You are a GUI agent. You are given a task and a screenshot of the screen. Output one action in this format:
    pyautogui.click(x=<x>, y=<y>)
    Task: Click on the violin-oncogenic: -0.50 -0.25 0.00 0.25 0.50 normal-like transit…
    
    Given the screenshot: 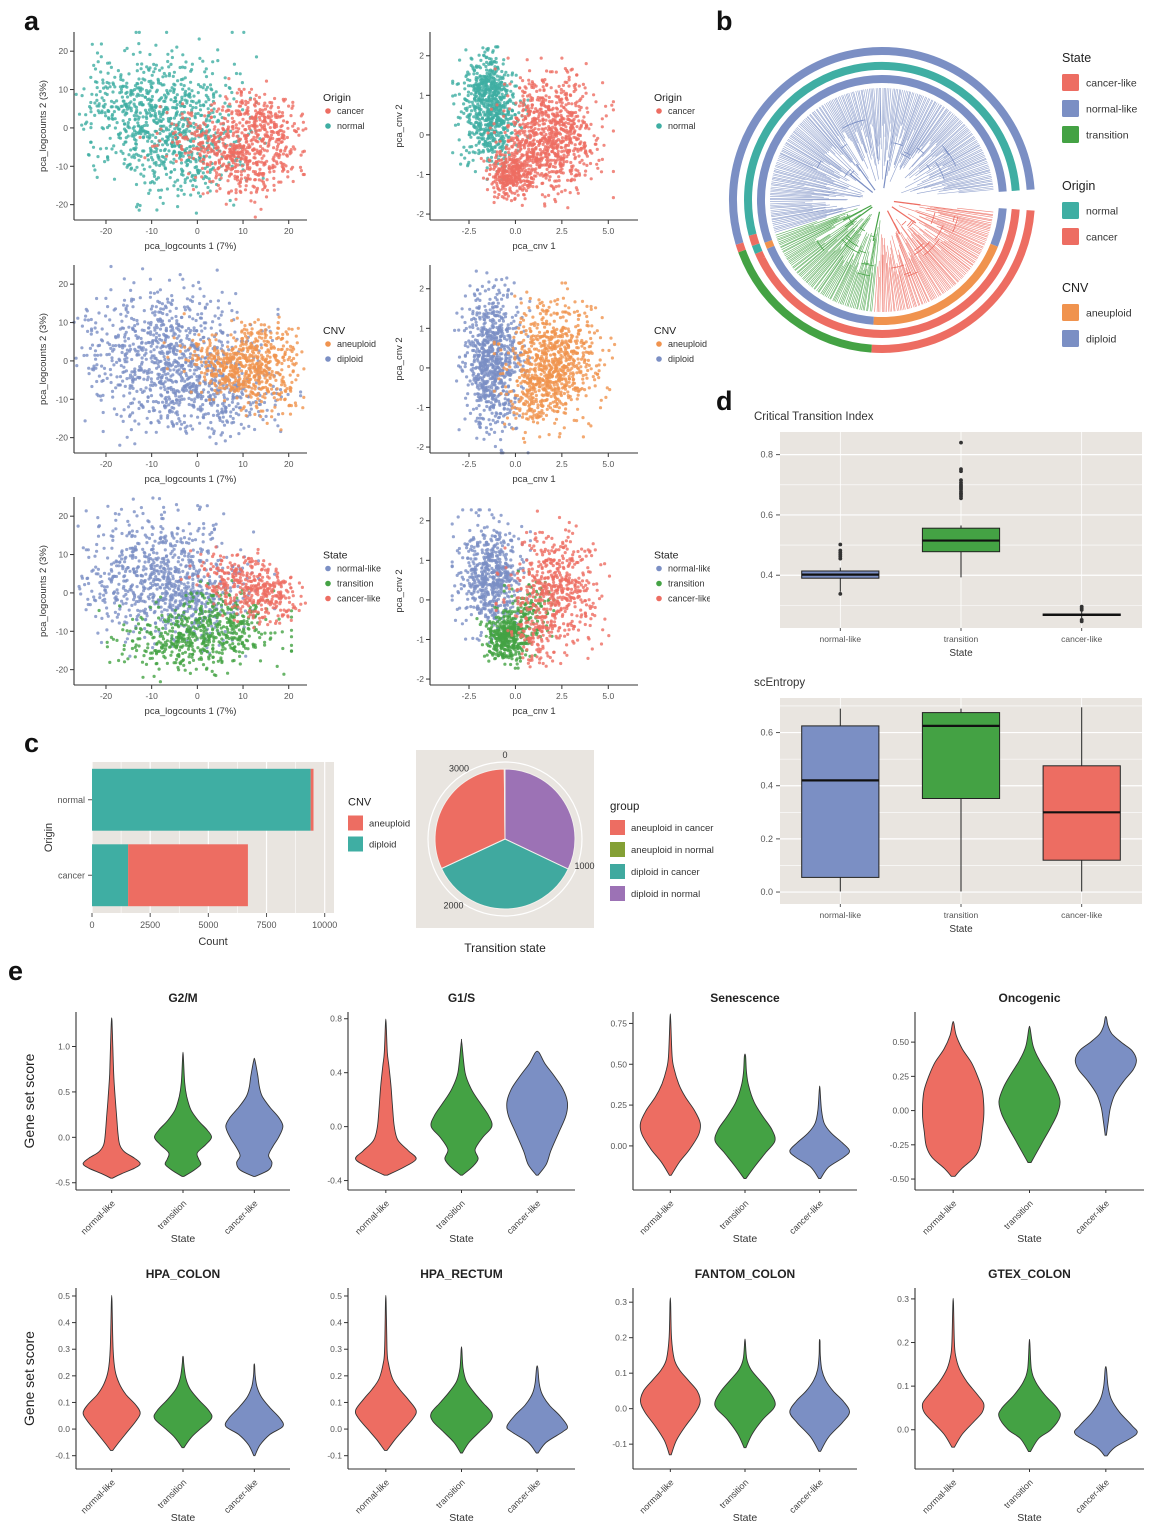 What is the action you would take?
    pyautogui.click(x=1009, y=1118)
    